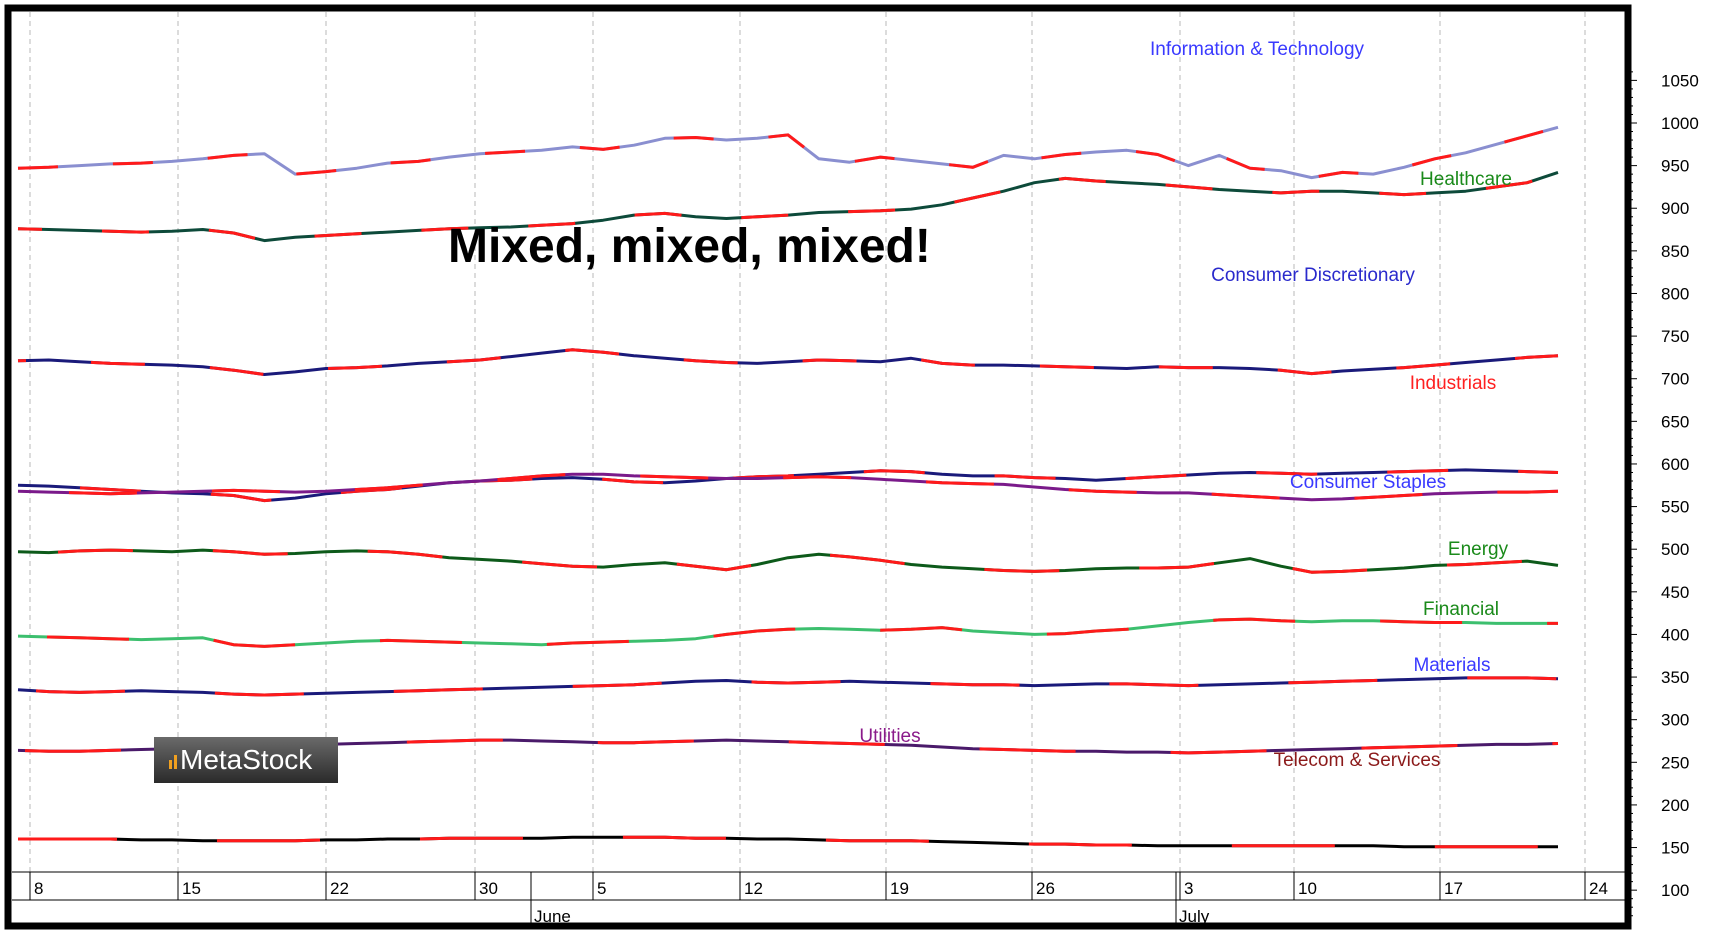  I want to click on series-label: Industrials, so click(1453, 383).